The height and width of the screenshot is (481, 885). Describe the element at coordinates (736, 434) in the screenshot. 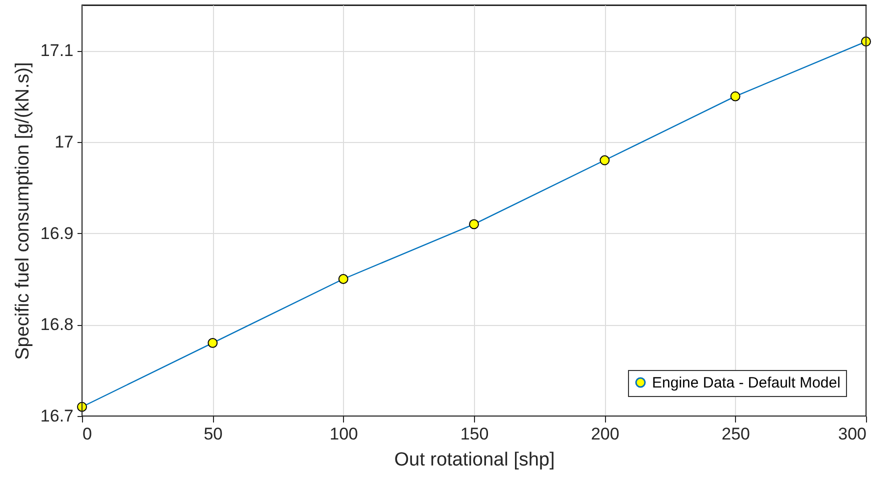

I see `x-tick-label: 250` at that location.